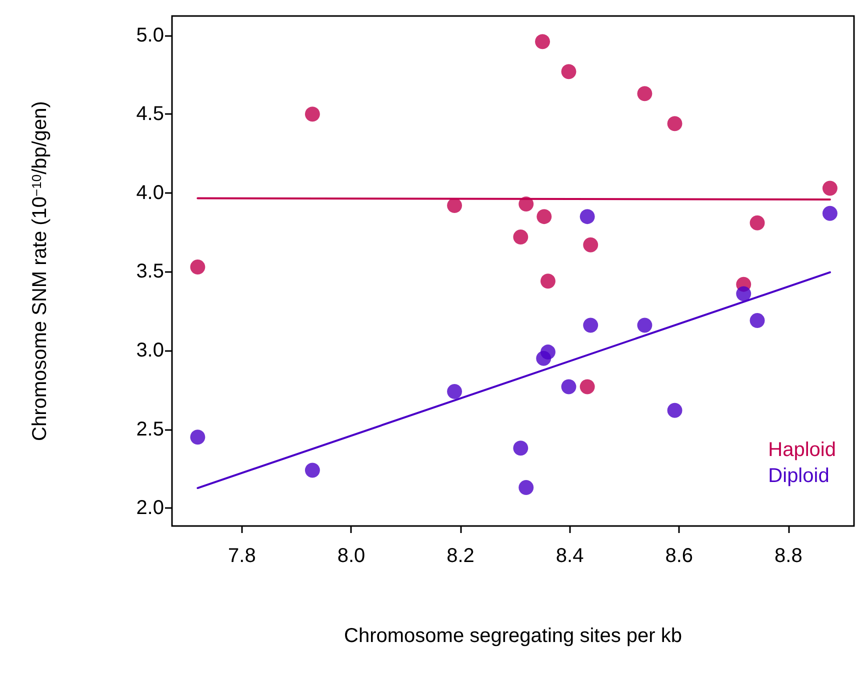 This screenshot has height=689, width=864. Describe the element at coordinates (513, 636) in the screenshot. I see `x-axis-title: Chromosome segregating sites per kb` at that location.